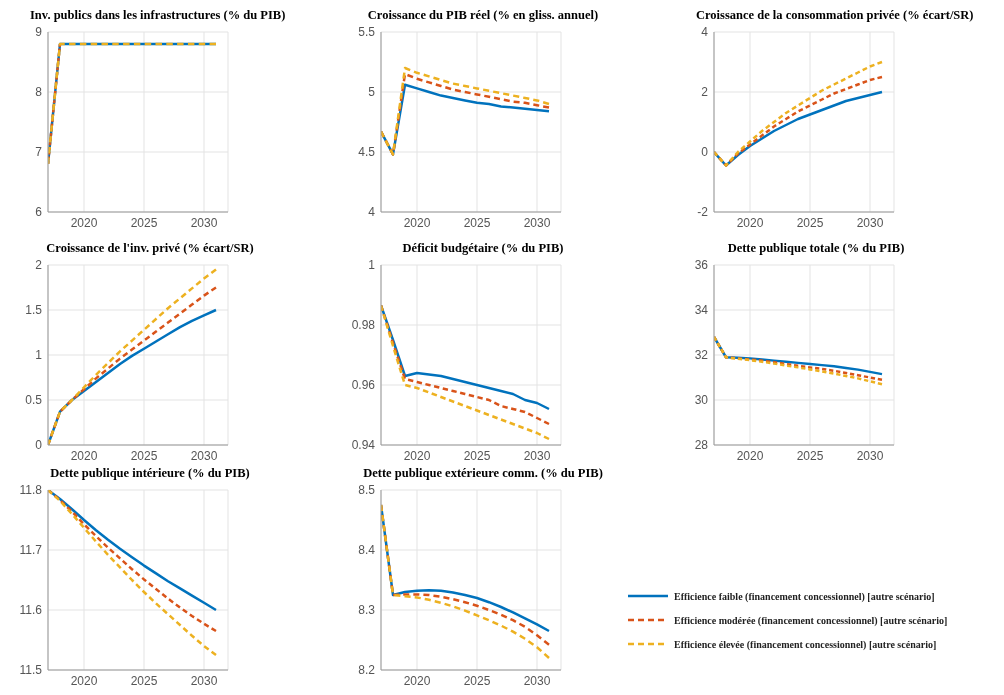  What do you see at coordinates (31, 490) in the screenshot?
I see `y-tick-label: 11.8` at bounding box center [31, 490].